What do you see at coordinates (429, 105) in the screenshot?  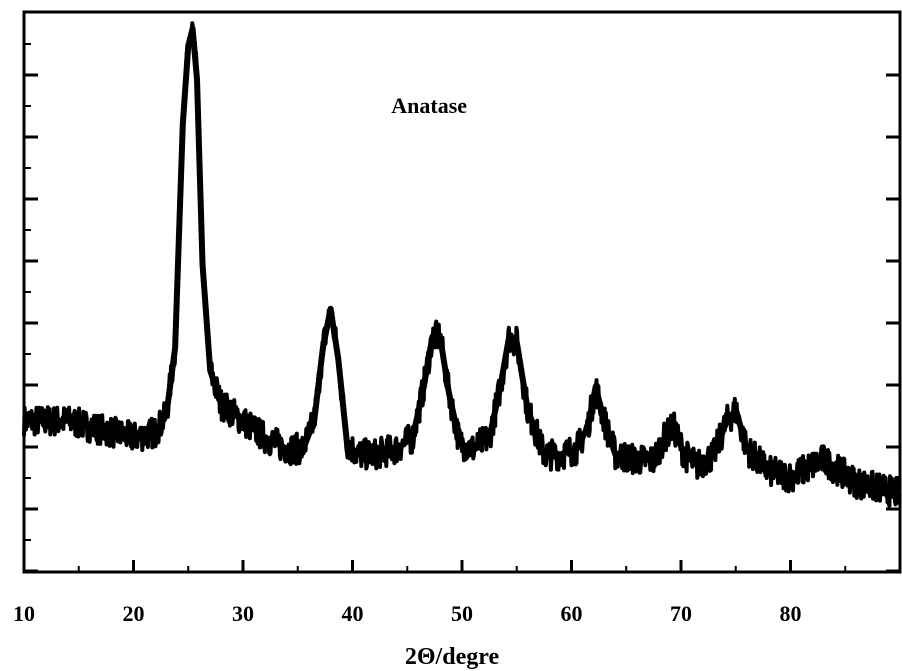 I see `annotation-anatase: Anatase` at bounding box center [429, 105].